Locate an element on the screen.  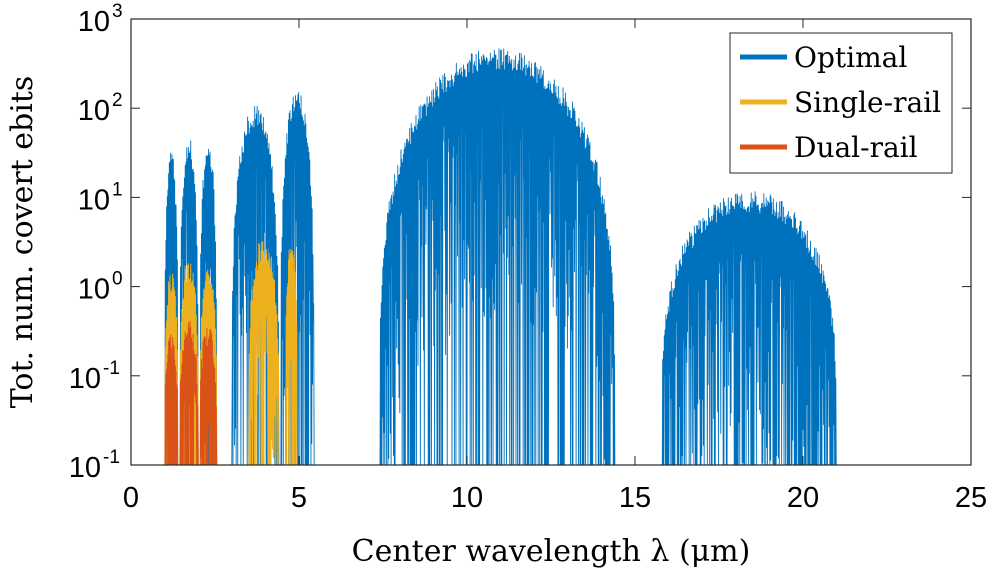
x-tick-label: 20 is located at coordinates (803, 498).